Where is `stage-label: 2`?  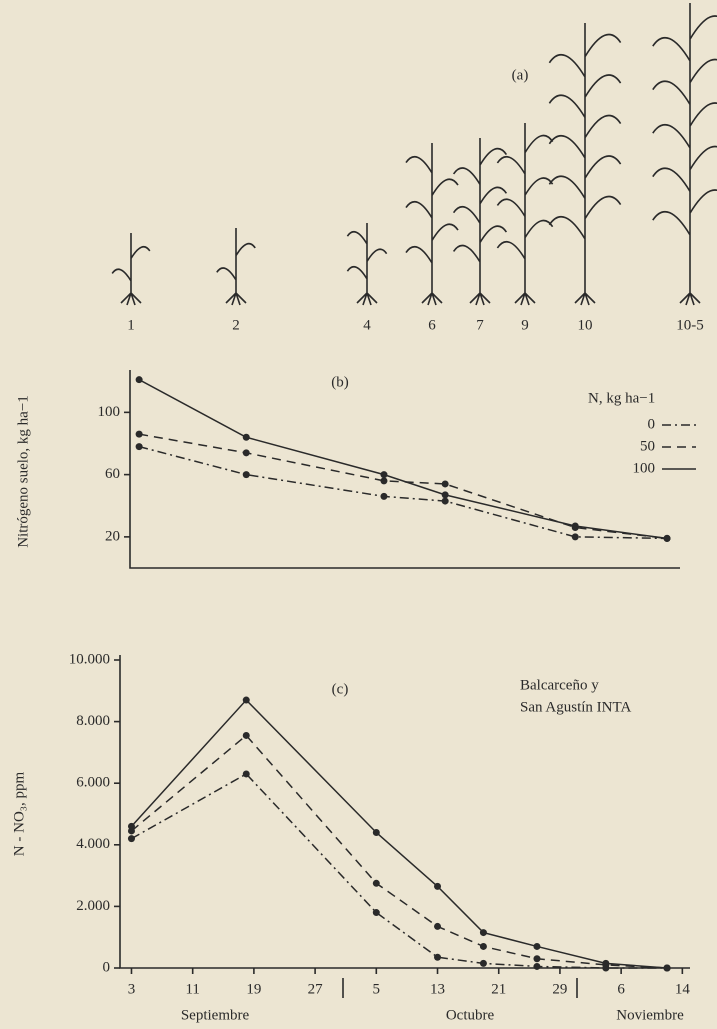
stage-label: 2 is located at coordinates (236, 325).